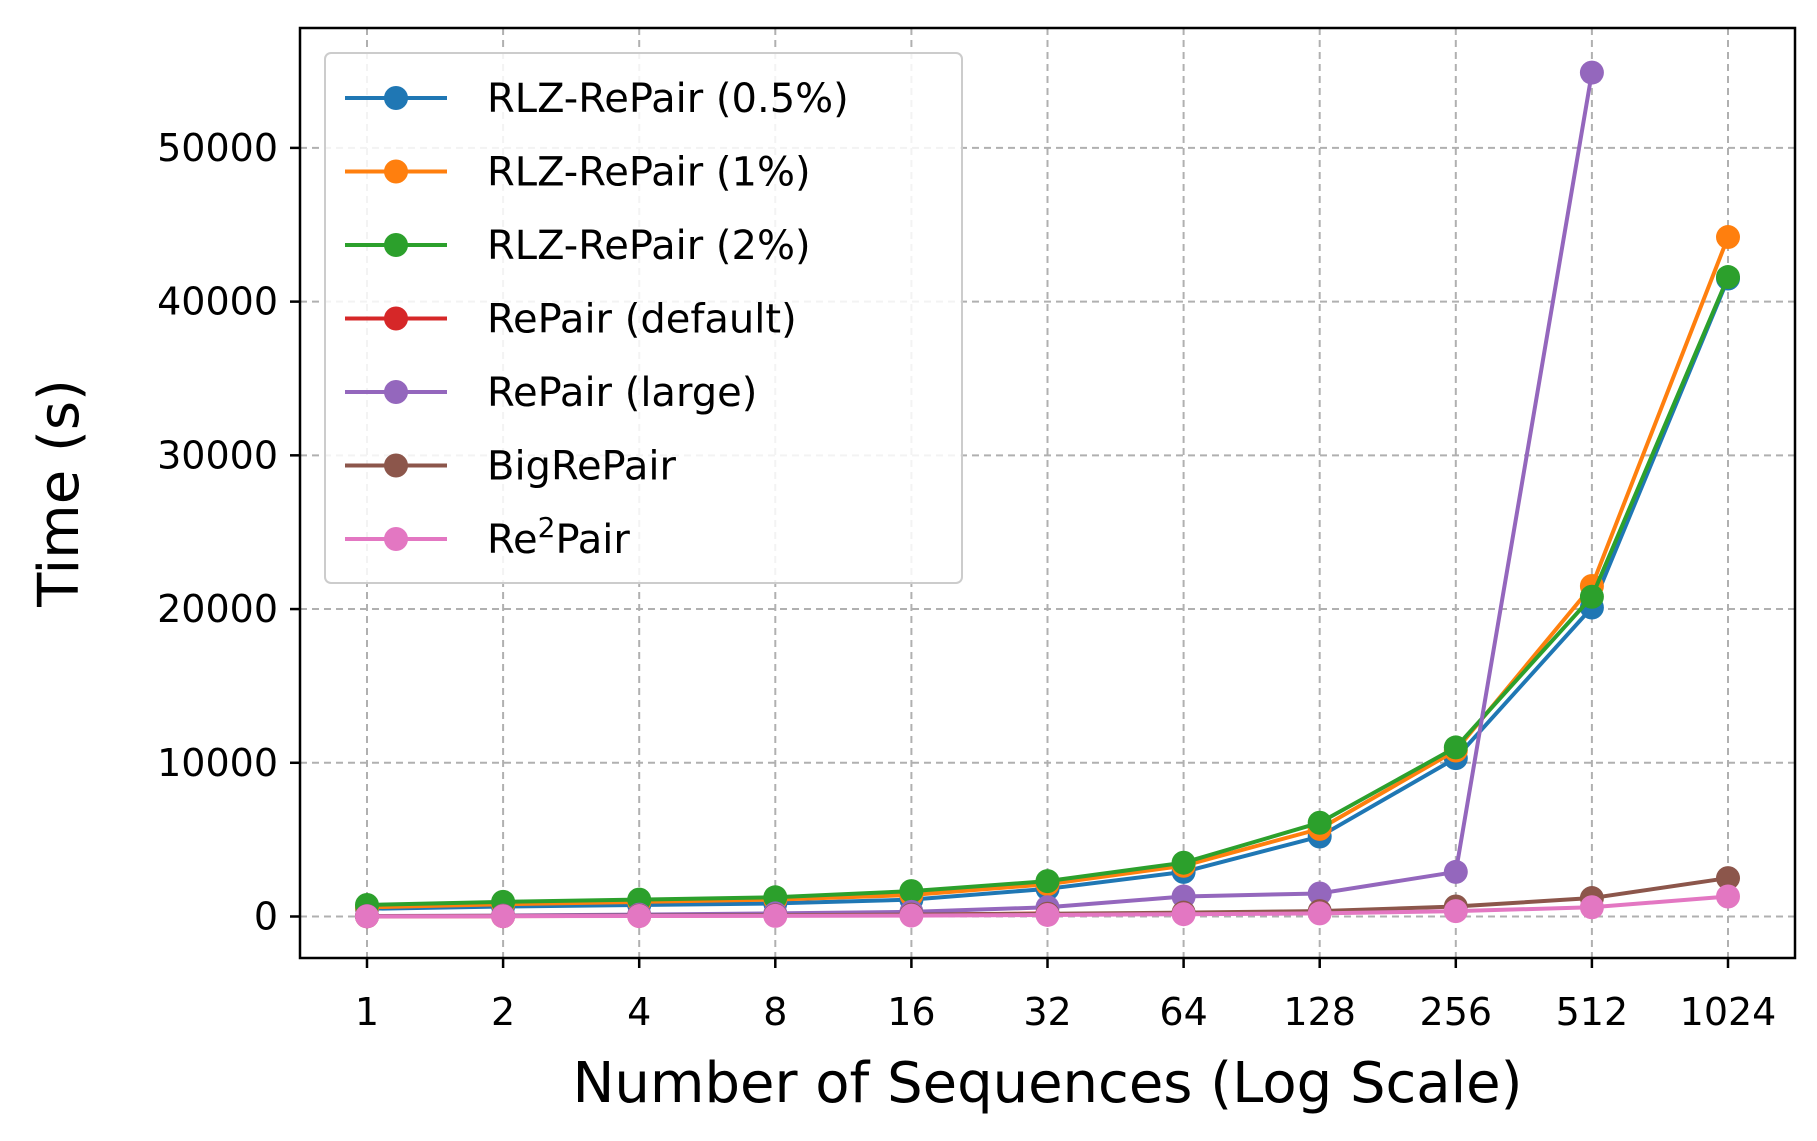 The height and width of the screenshot is (1141, 1817). I want to click on y-tick-label: 30000, so click(217, 455).